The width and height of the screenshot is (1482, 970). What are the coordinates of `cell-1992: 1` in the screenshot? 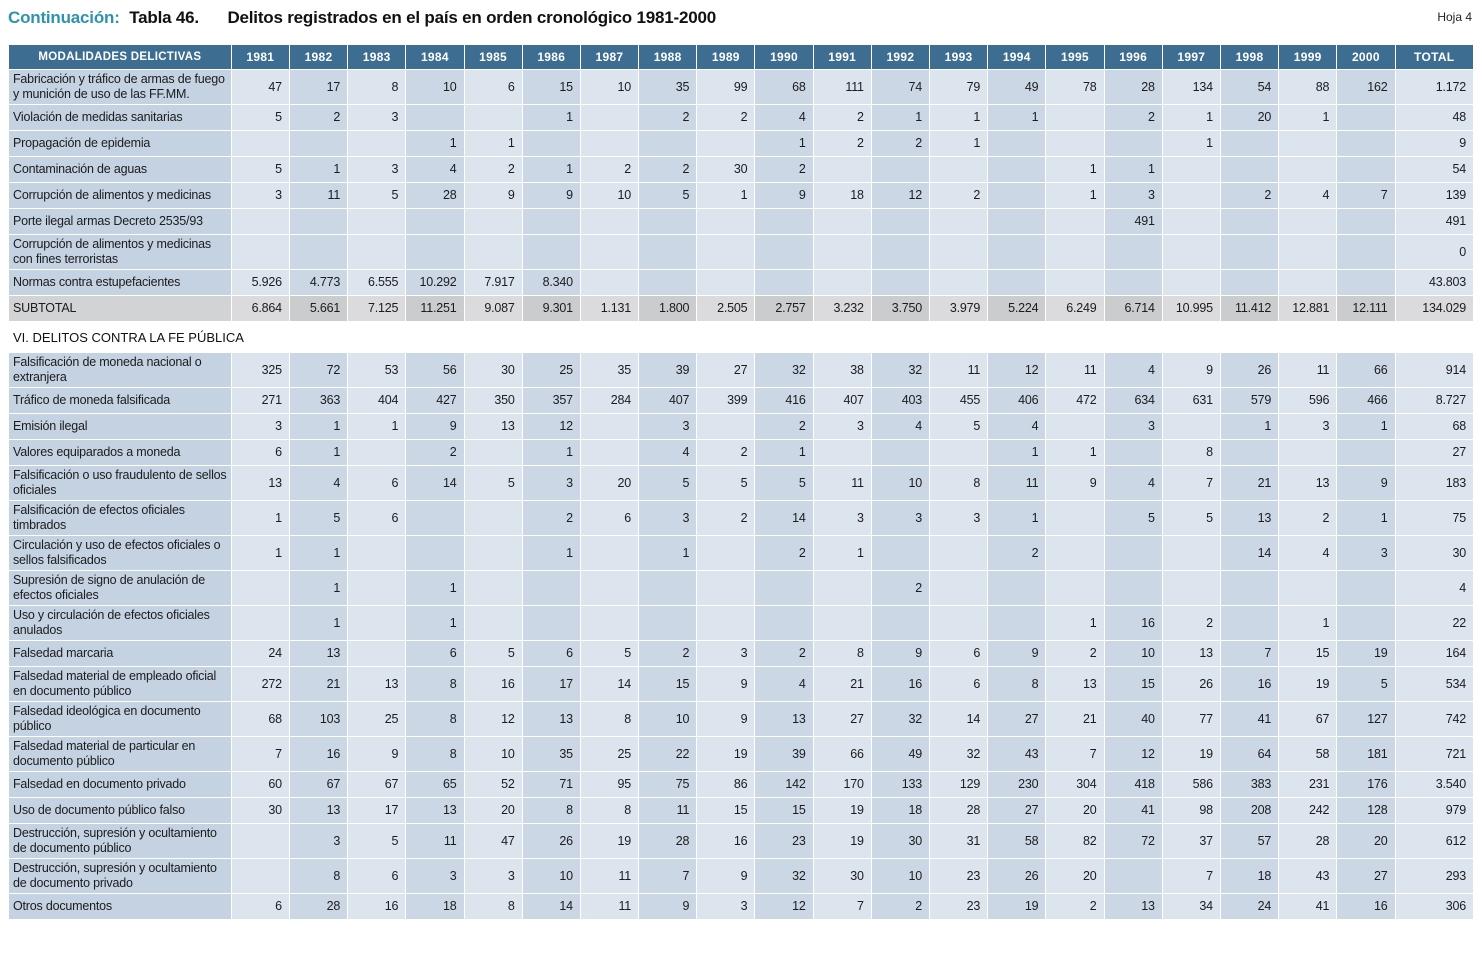 It's located at (900, 117).